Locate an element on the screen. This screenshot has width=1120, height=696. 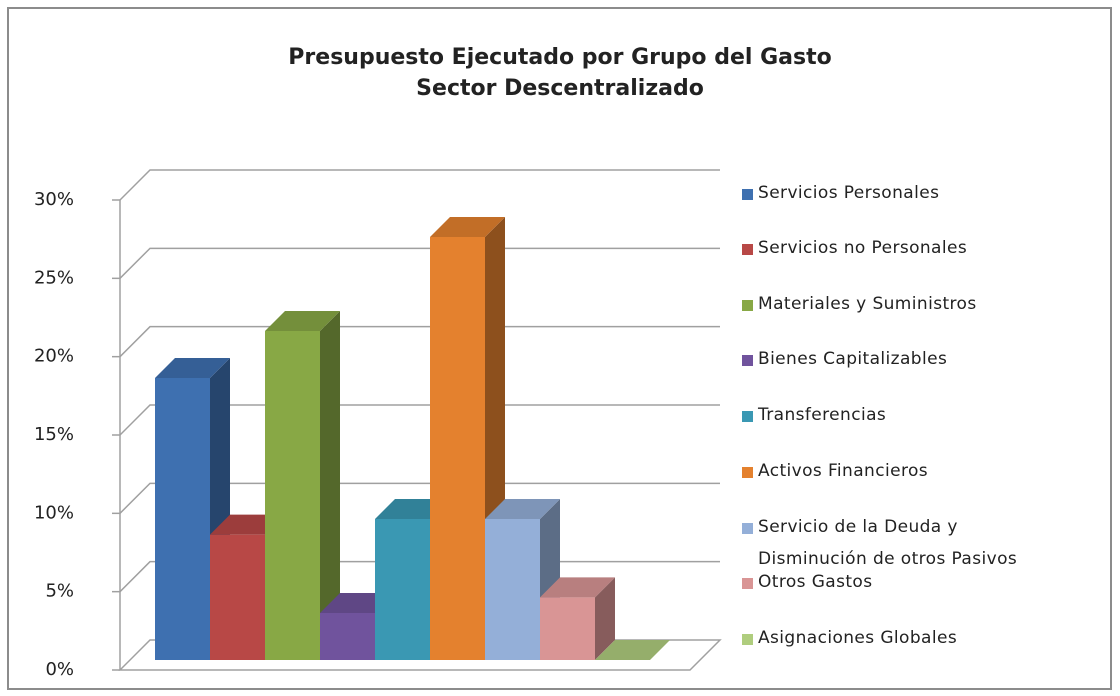
y-tick-label: 25% is located at coordinates (54, 277).